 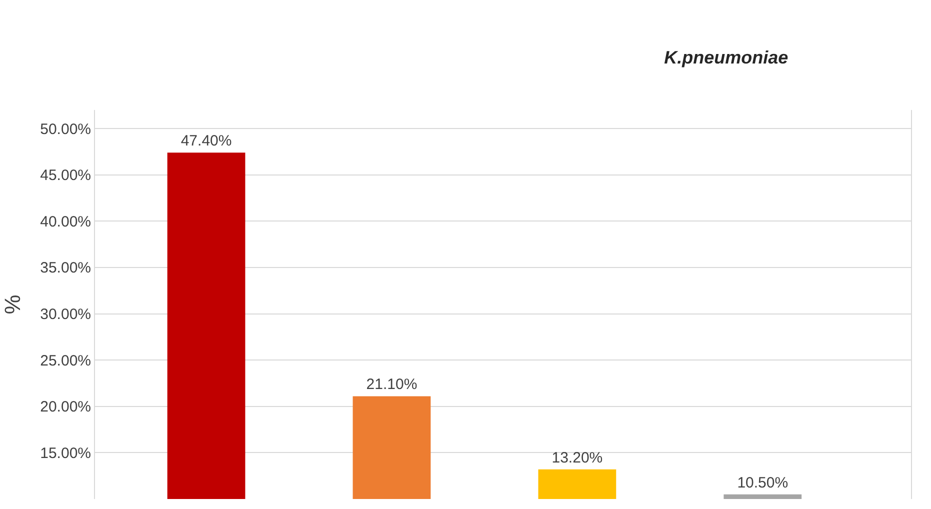 I want to click on y-tick-label: 25.00%, so click(x=65, y=361).